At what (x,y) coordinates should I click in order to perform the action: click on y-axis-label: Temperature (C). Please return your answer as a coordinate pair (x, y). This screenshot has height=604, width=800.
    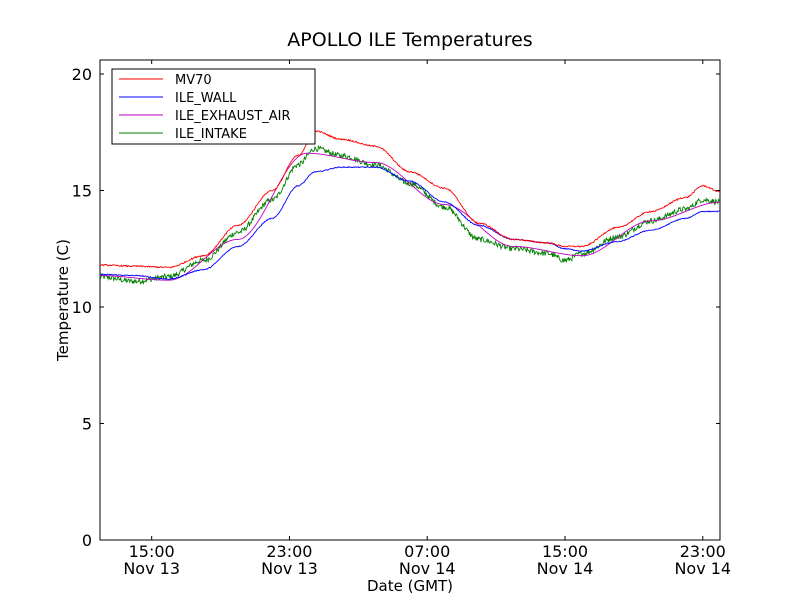
    Looking at the image, I should click on (63, 300).